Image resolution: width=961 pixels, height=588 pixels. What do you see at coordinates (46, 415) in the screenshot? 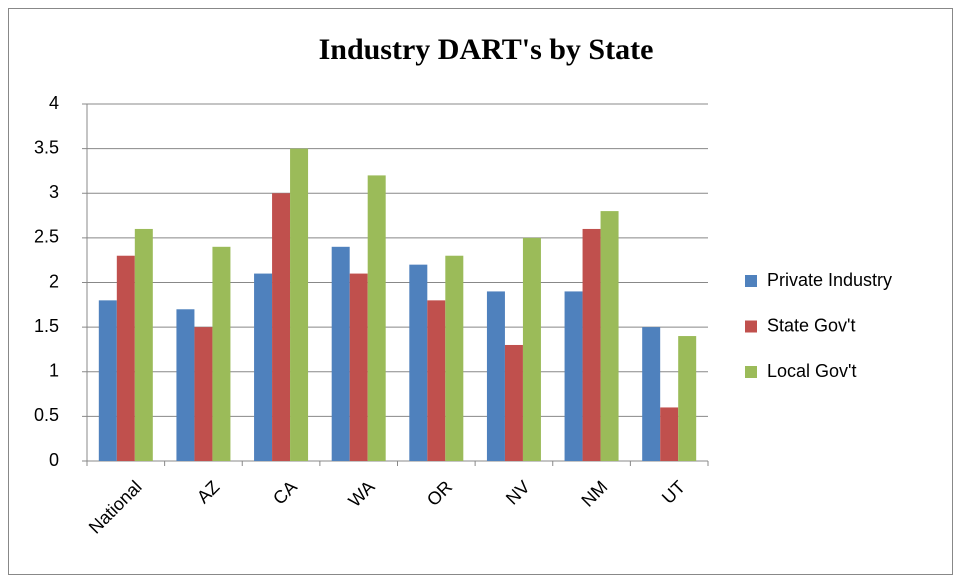
I see `y-tick-label: 0.5` at bounding box center [46, 415].